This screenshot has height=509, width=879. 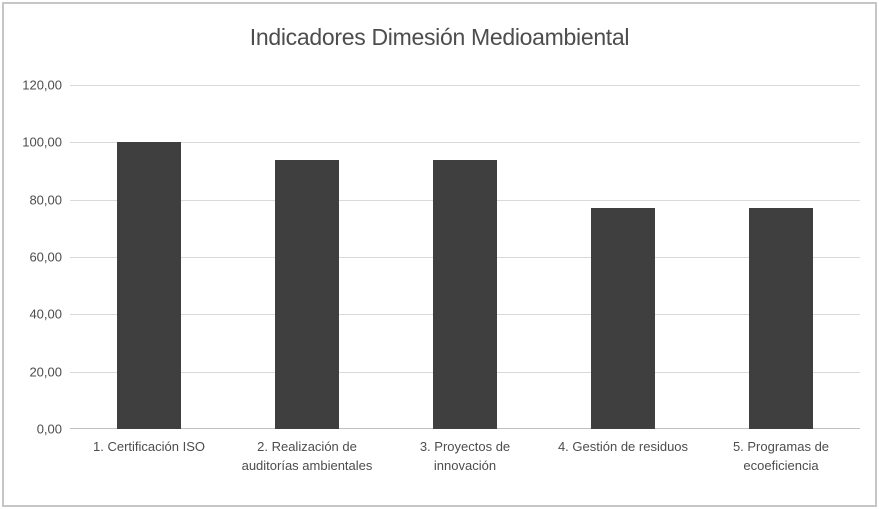 What do you see at coordinates (307, 456) in the screenshot?
I see `x-category-label: 2. Realización de auditorías ambientales` at bounding box center [307, 456].